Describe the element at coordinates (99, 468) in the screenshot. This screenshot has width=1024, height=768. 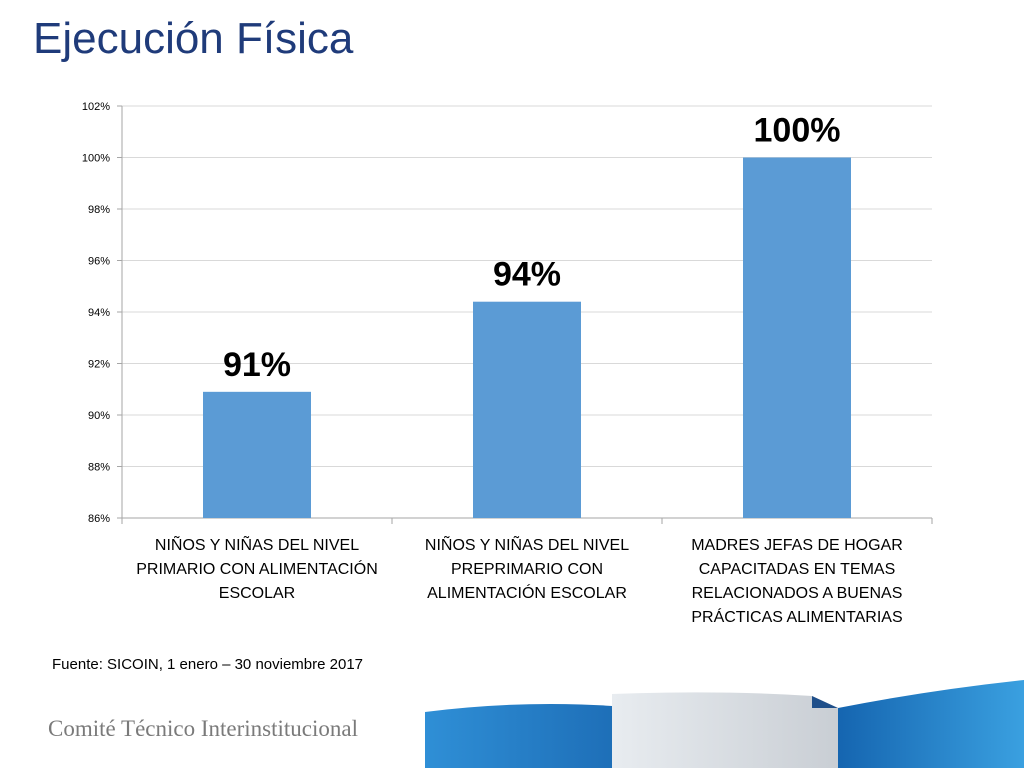
I see `y-tick-label: 88%` at that location.